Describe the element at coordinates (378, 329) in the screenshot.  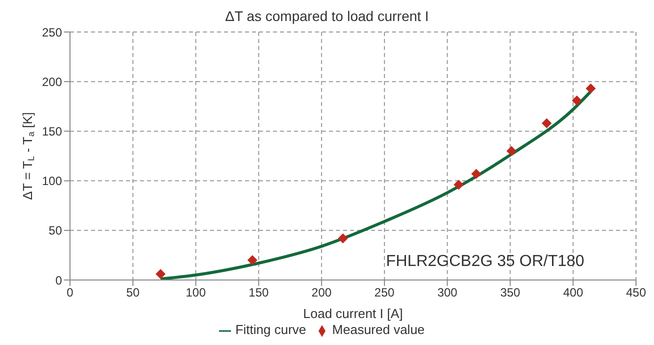
I see `legend-label: Measured value` at that location.